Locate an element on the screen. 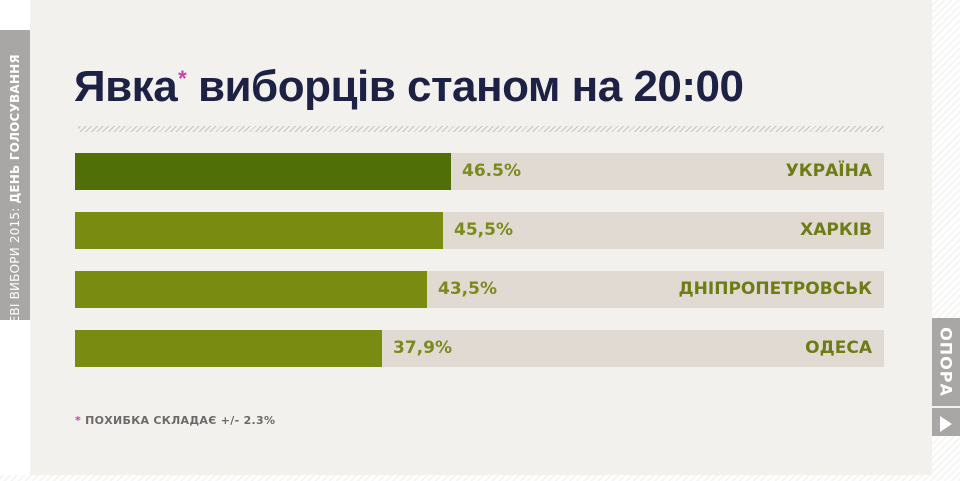  bar-track: 45,5% ХАРКІВ is located at coordinates (479, 230).